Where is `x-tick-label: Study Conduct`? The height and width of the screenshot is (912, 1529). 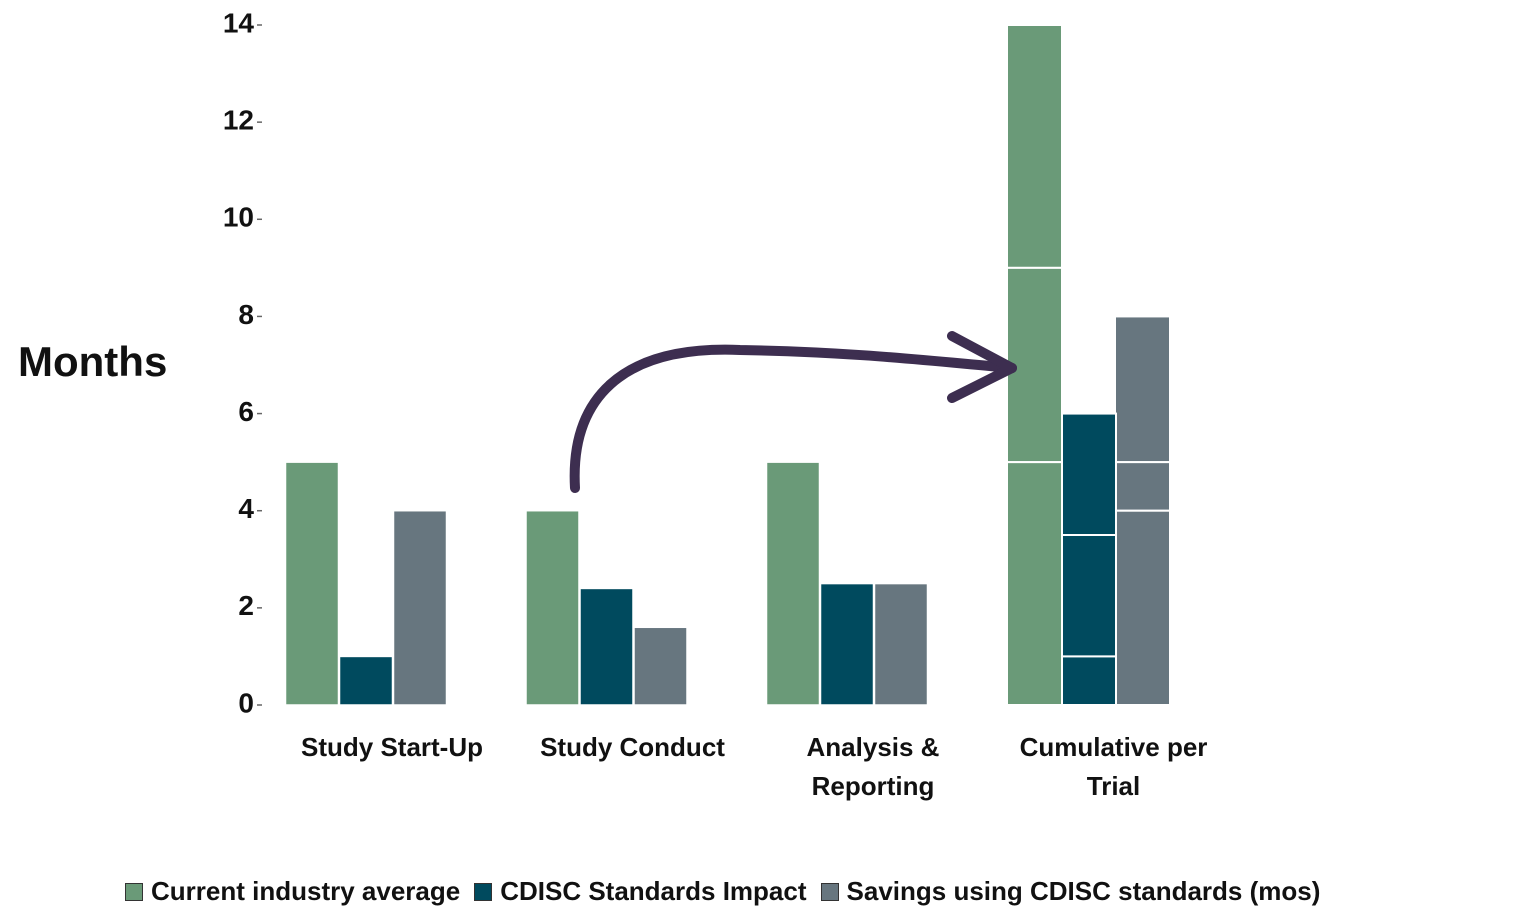 x-tick-label: Study Conduct is located at coordinates (632, 747).